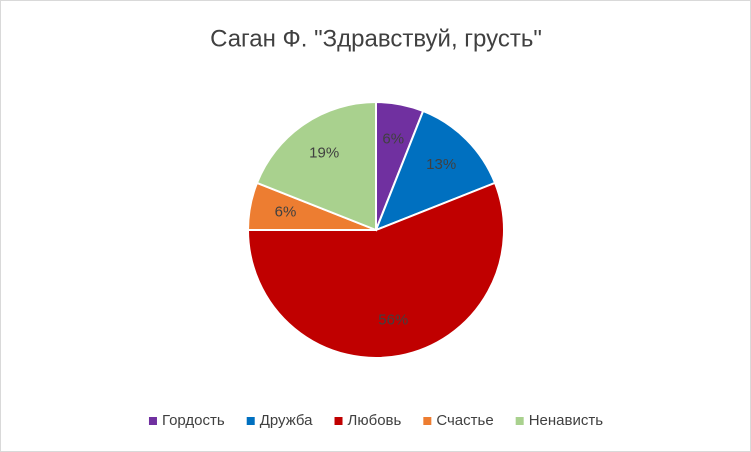  I want to click on chart-title: Саган Ф. "Здравствуй, грусть", so click(376, 38).